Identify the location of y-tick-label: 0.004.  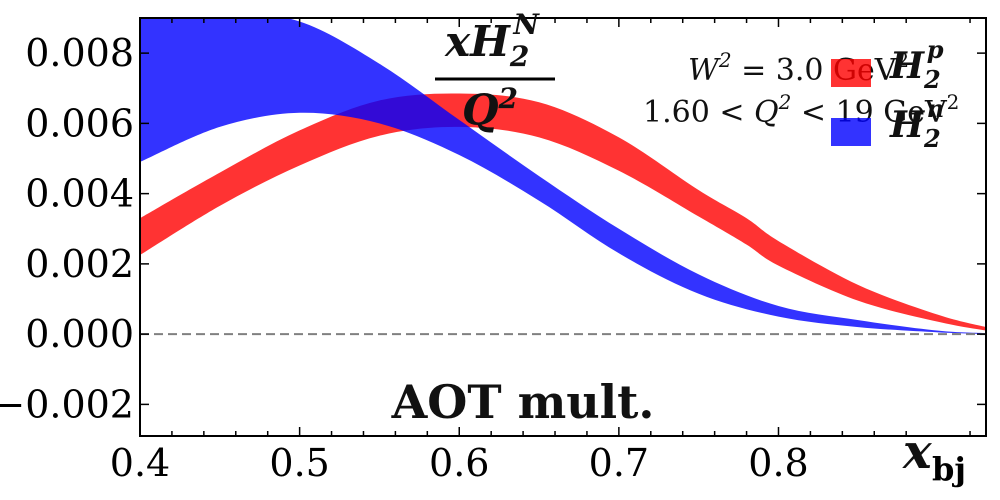
(79, 194).